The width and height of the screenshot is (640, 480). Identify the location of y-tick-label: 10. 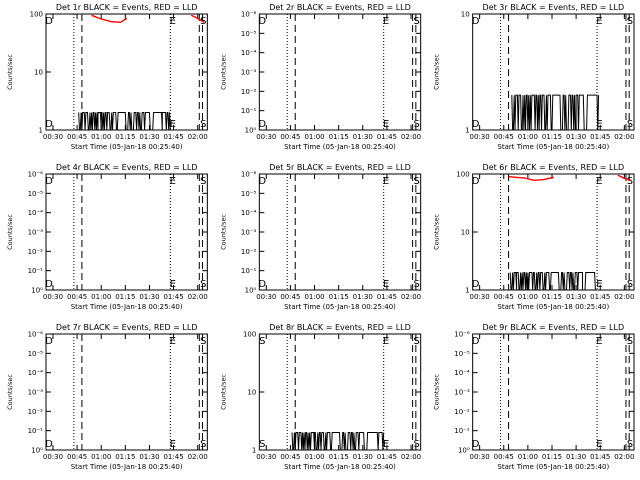
(465, 233).